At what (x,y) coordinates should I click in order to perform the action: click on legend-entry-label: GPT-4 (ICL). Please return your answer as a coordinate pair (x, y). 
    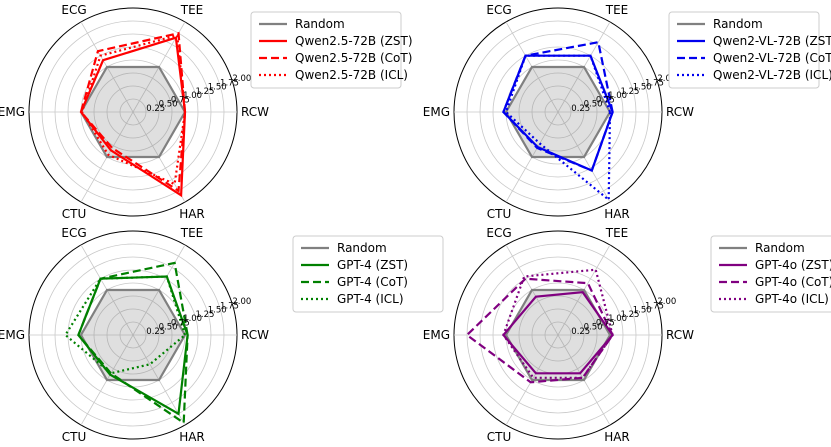
    Looking at the image, I should click on (370, 299).